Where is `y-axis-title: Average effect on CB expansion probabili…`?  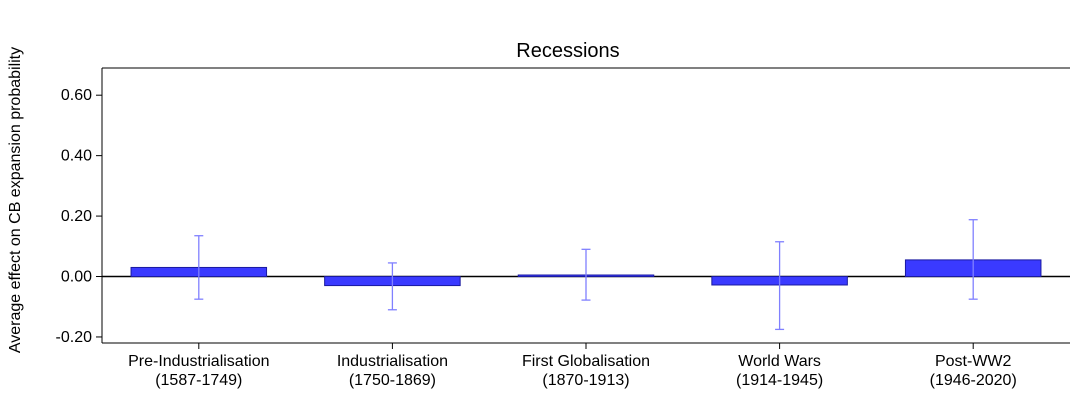
y-axis-title: Average effect on CB expansion probabili… is located at coordinates (15, 200).